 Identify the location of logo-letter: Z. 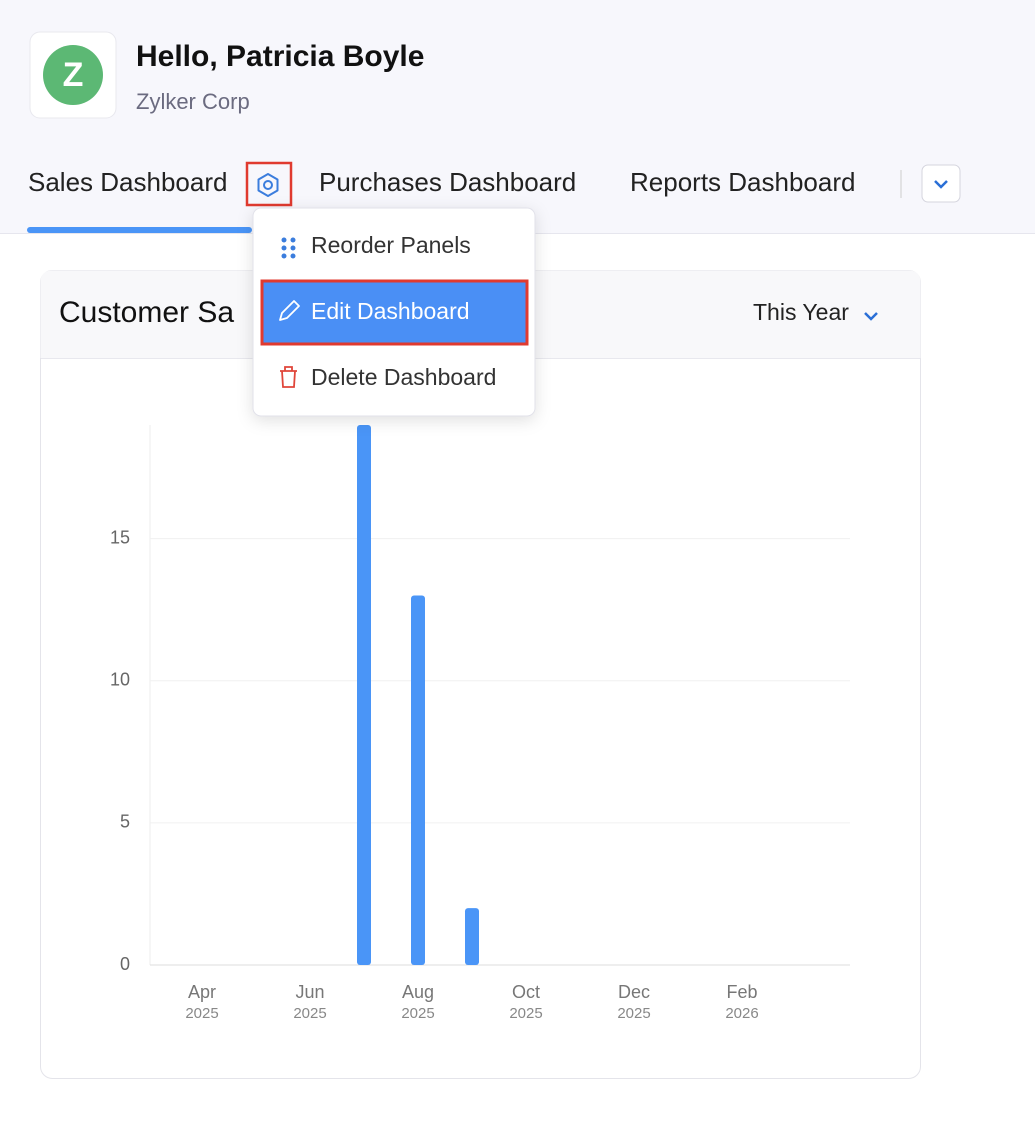
(73, 75).